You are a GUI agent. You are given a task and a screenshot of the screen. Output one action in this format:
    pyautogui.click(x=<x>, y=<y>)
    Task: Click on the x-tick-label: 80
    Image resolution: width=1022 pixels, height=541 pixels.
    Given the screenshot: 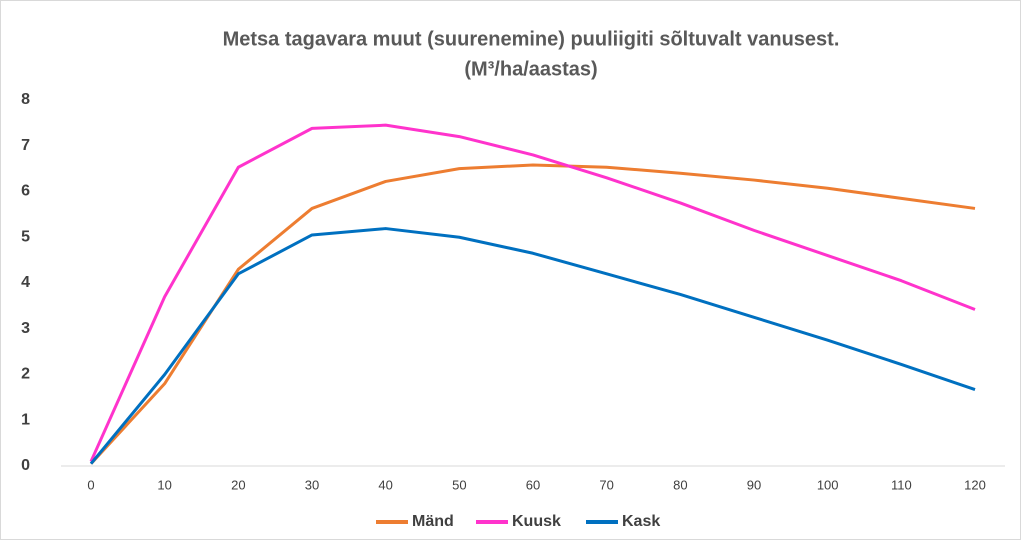 What is the action you would take?
    pyautogui.click(x=680, y=484)
    